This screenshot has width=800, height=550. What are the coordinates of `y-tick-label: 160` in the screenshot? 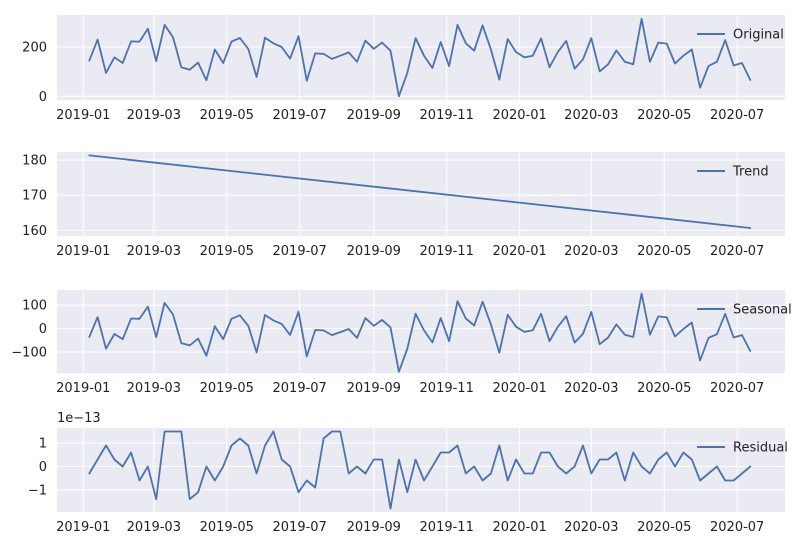 It's located at (34, 231).